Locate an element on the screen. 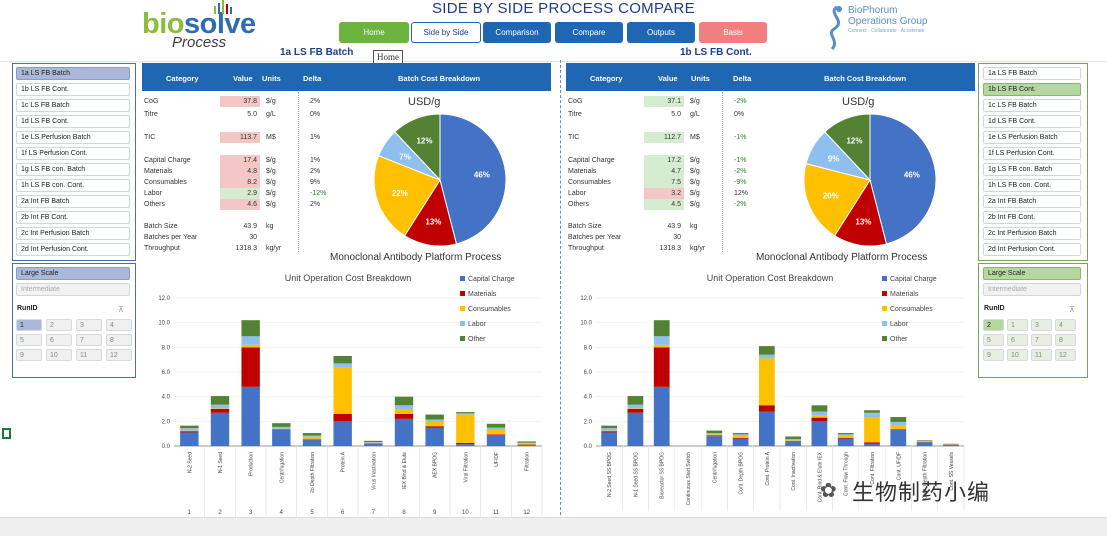  nav-home-button: Home is located at coordinates (374, 32).